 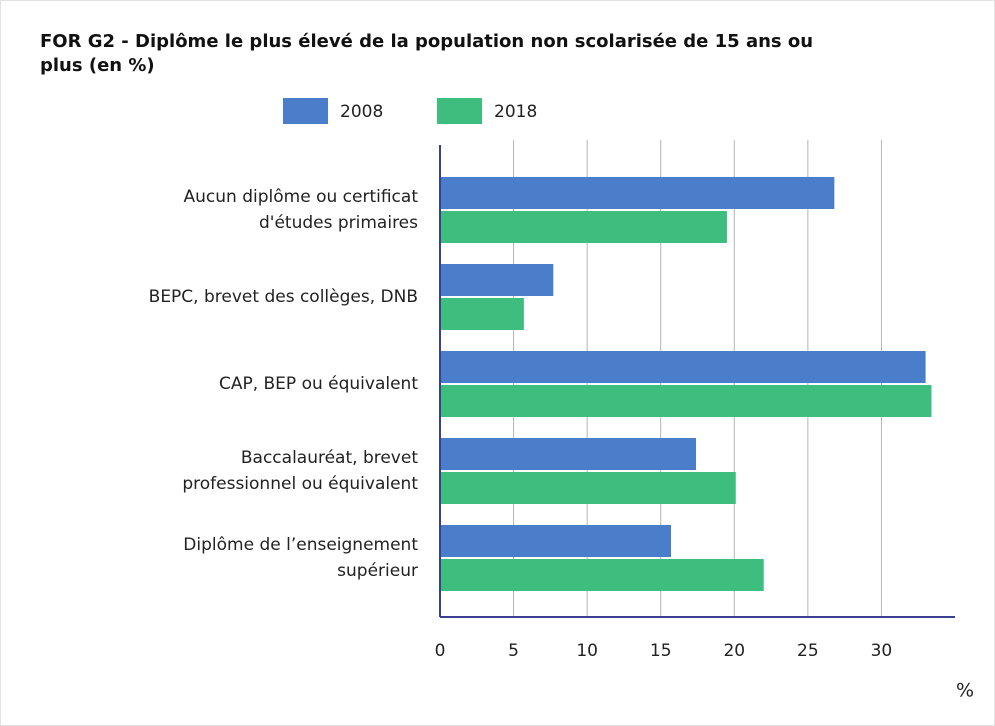 I want to click on x-tick-label: 5, so click(x=513, y=651).